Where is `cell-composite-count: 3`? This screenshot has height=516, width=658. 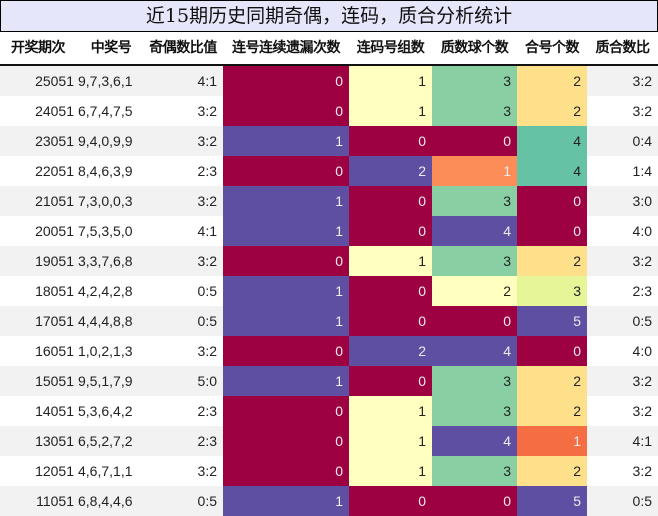 cell-composite-count: 3 is located at coordinates (552, 291).